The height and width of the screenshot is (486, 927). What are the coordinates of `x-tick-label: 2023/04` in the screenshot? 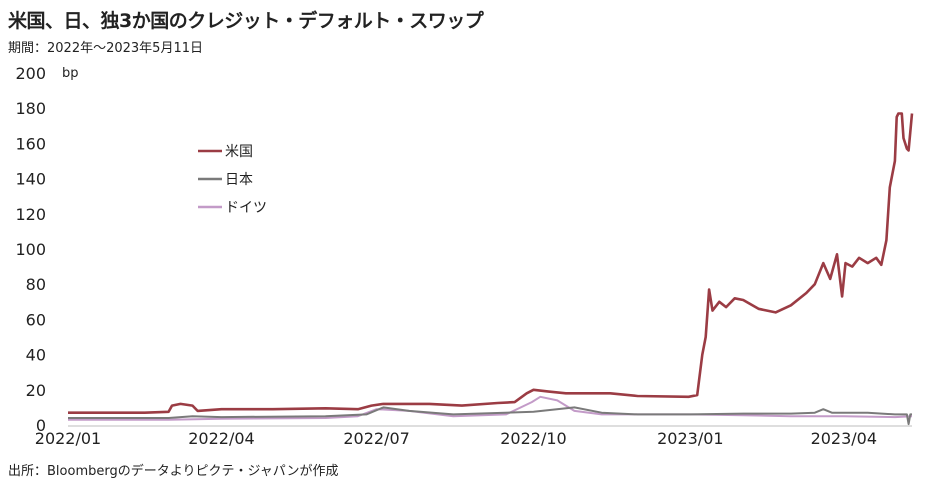 It's located at (844, 438).